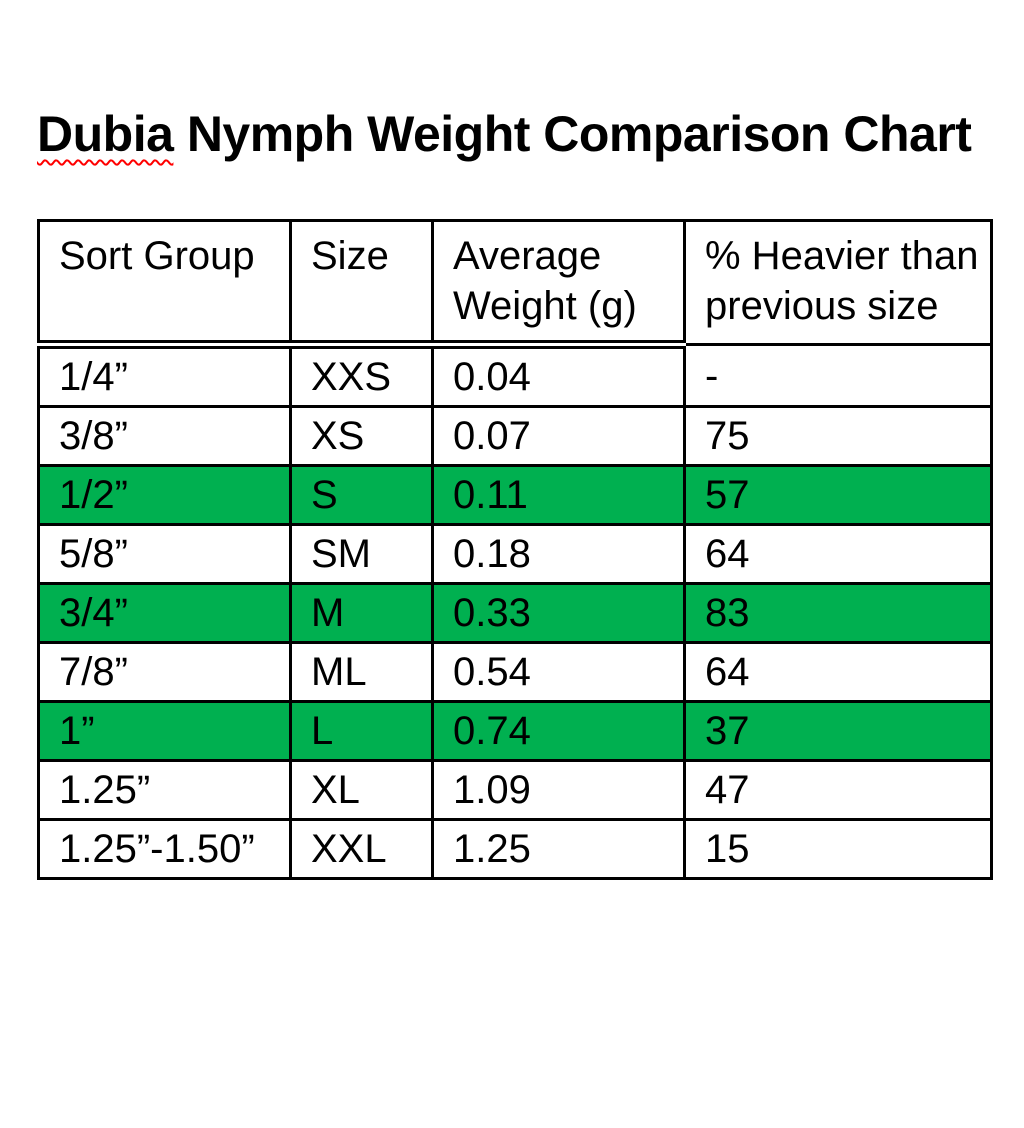 The height and width of the screenshot is (1128, 1024). What do you see at coordinates (361, 375) in the screenshot?
I see `cell-size: XXS` at bounding box center [361, 375].